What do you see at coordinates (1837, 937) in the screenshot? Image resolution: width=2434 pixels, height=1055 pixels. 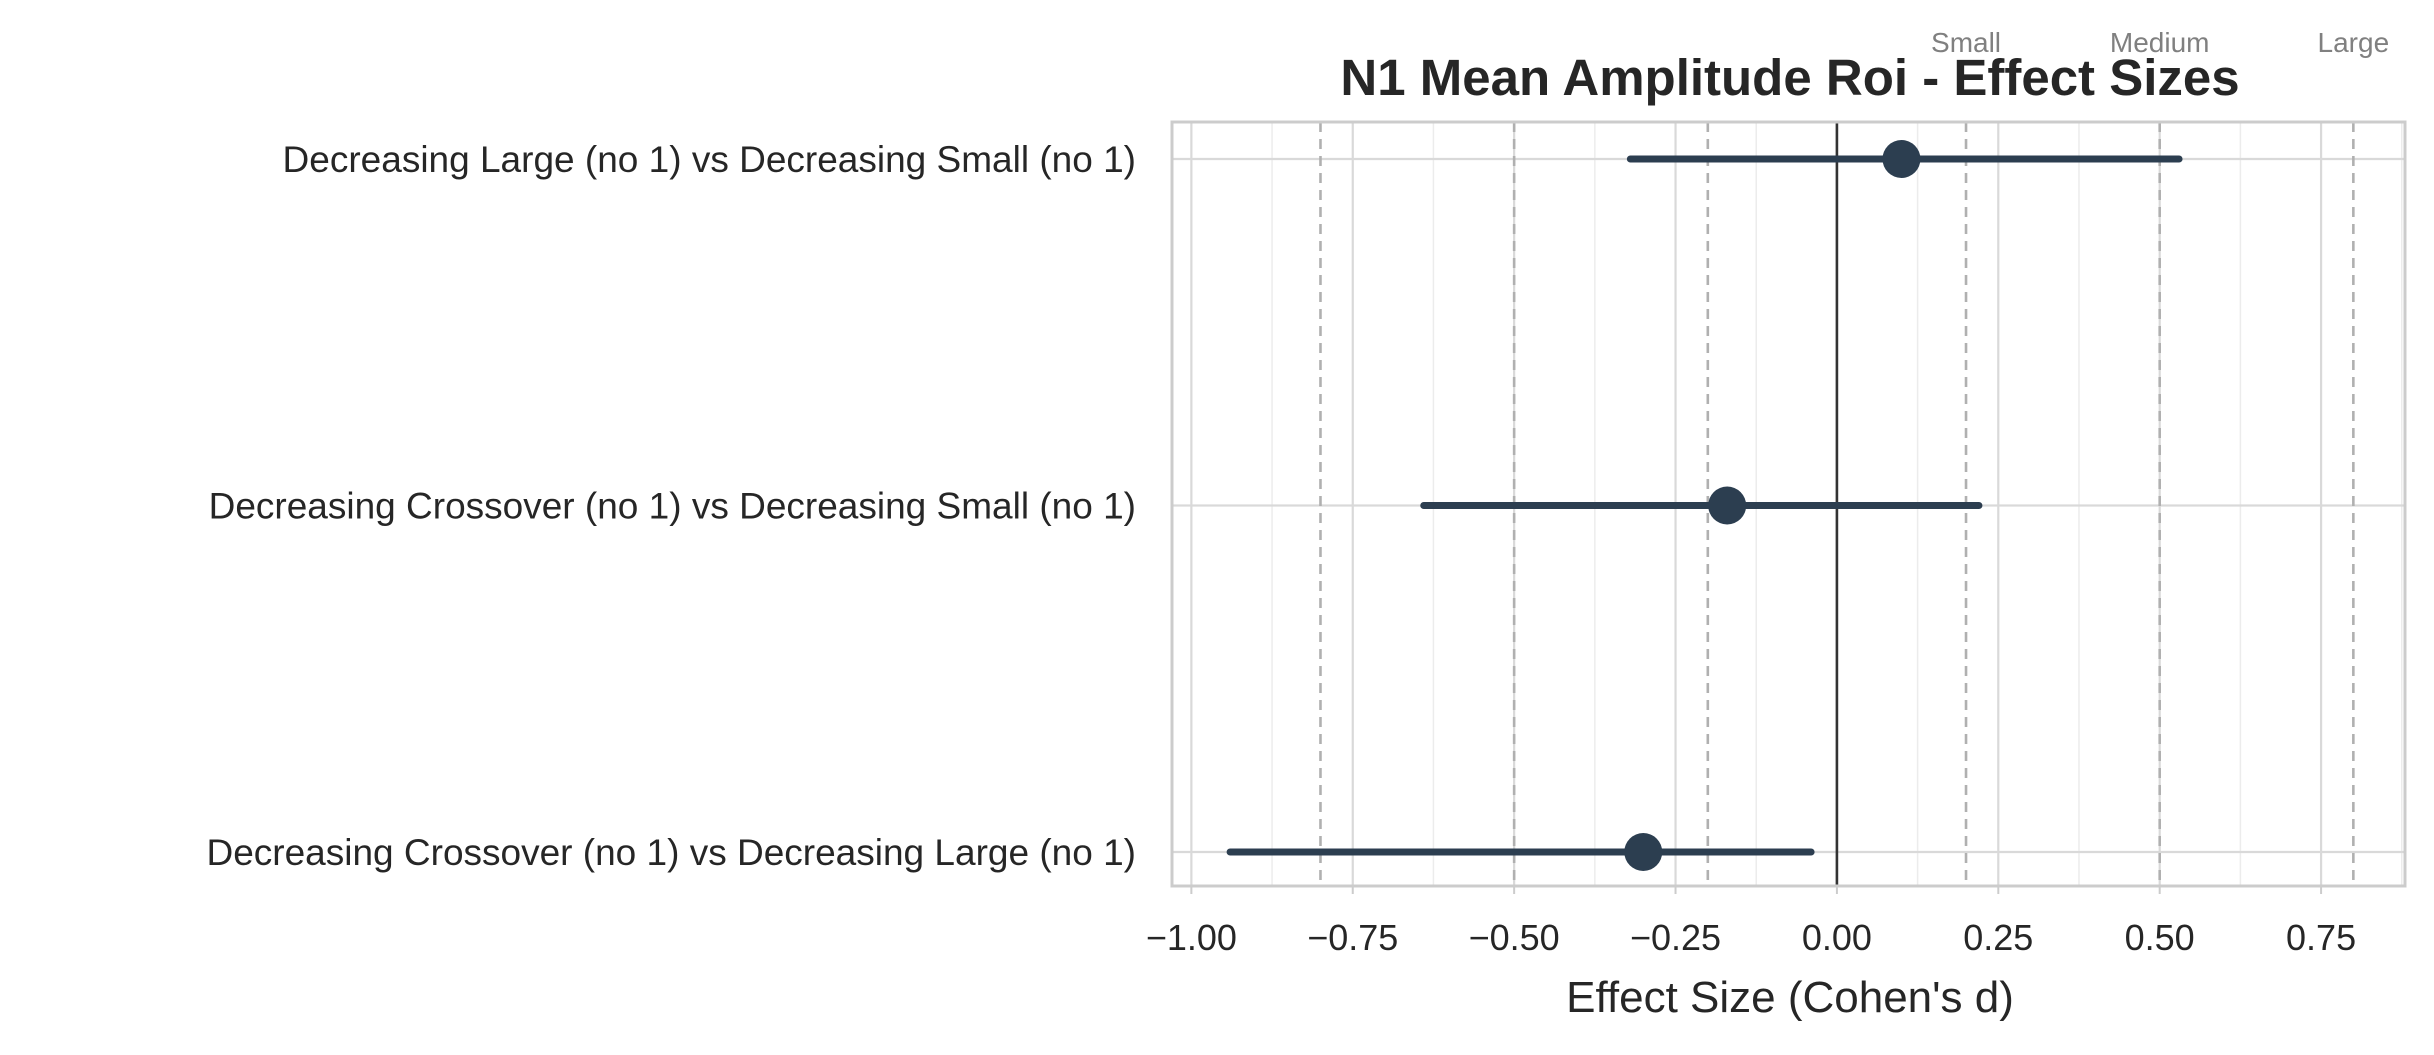 I see `x-tick-label: 0.00` at bounding box center [1837, 937].